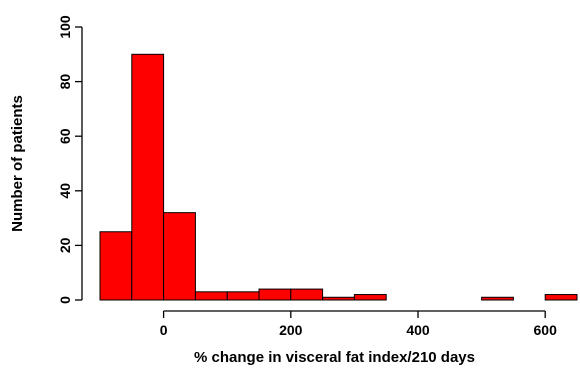 The width and height of the screenshot is (580, 374). I want to click on y-axis: 0 20 40 60 80 100, so click(70, 159).